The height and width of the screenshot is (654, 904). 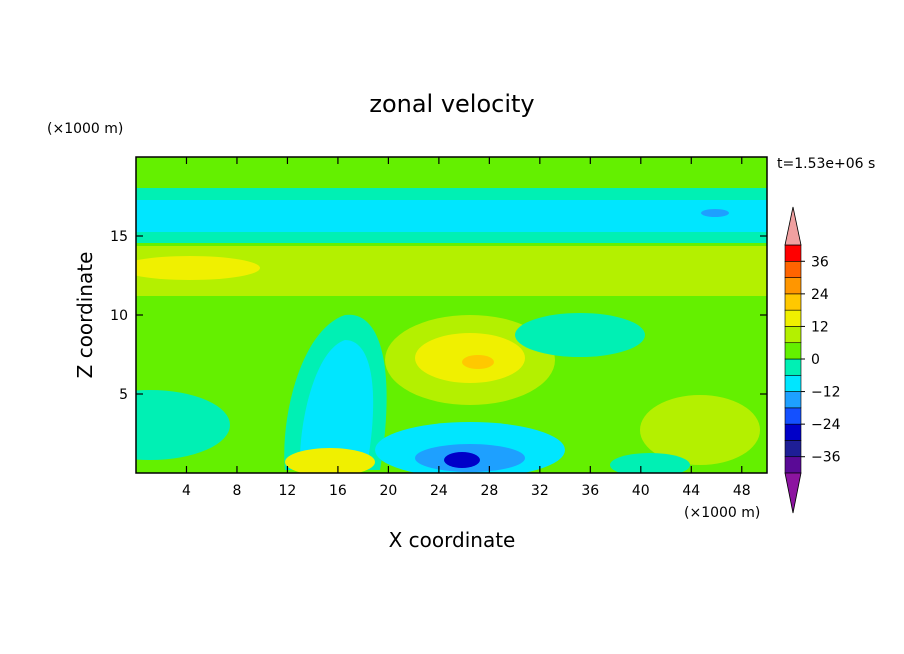 I want to click on x-axis-label: X coordinate, so click(x=452, y=540).